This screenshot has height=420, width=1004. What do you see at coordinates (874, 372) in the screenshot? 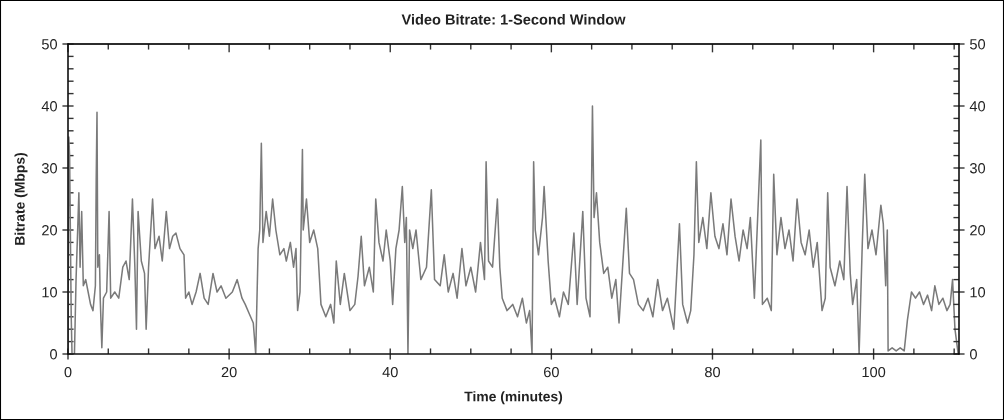
I see `x-tick-label: 100` at bounding box center [874, 372].